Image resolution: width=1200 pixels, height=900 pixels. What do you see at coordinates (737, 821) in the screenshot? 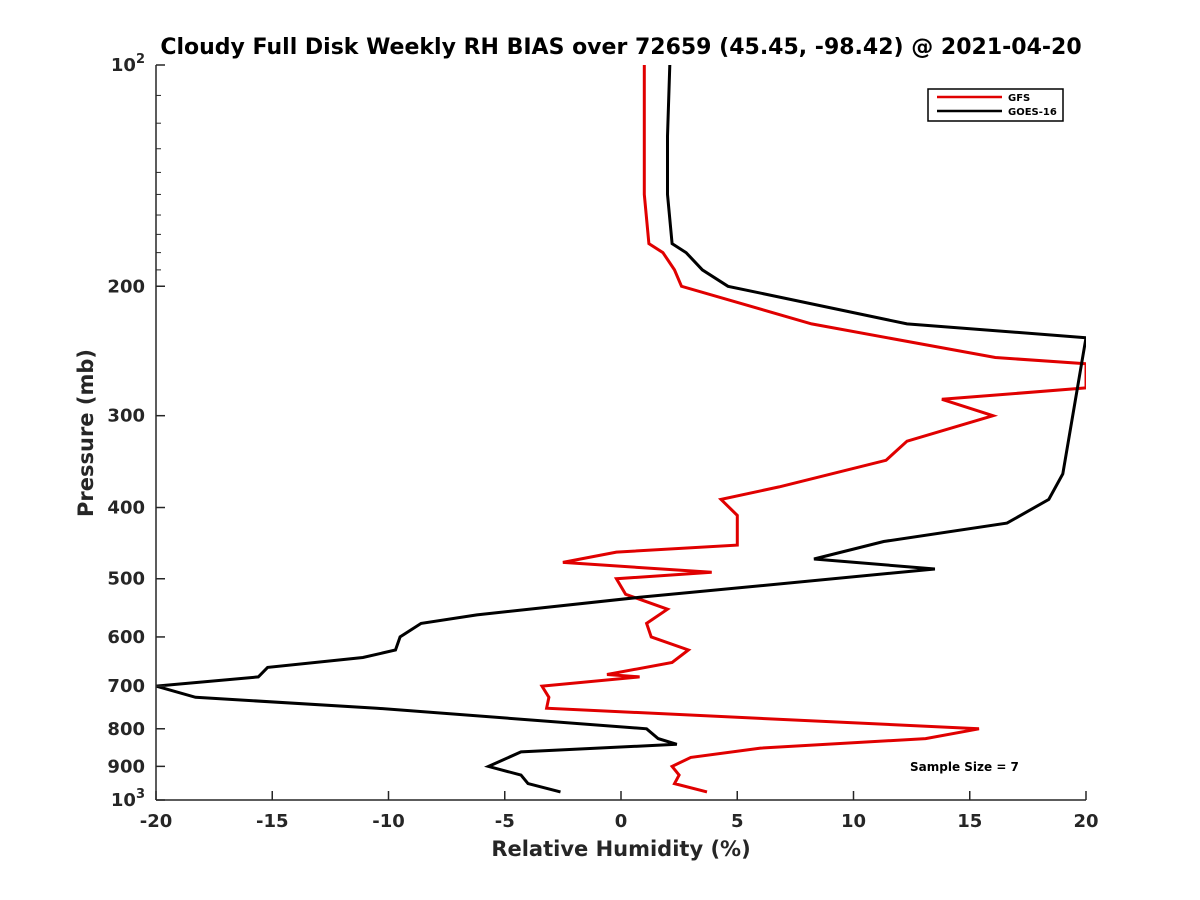
I see `x-tick-label: 5` at bounding box center [737, 821].